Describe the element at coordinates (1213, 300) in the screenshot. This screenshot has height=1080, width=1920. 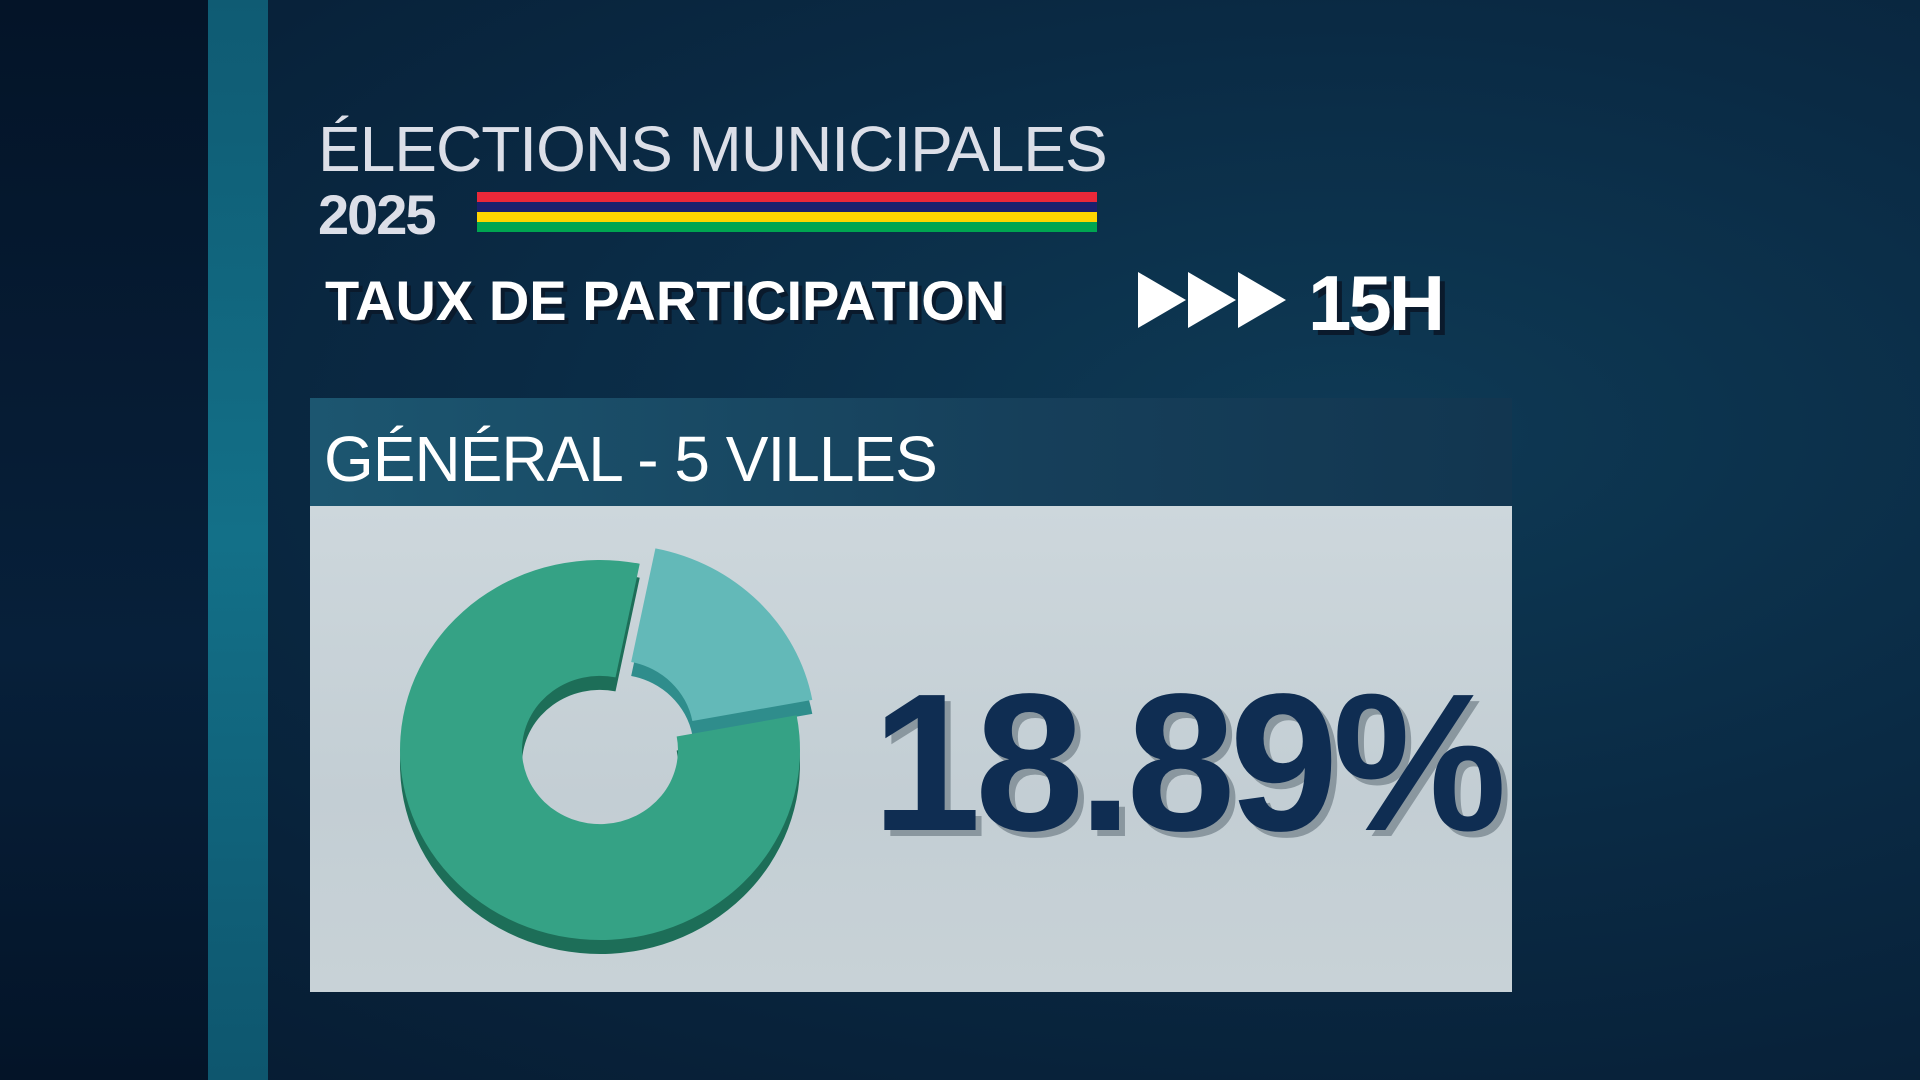
I see `triple-arrow-icon` at that location.